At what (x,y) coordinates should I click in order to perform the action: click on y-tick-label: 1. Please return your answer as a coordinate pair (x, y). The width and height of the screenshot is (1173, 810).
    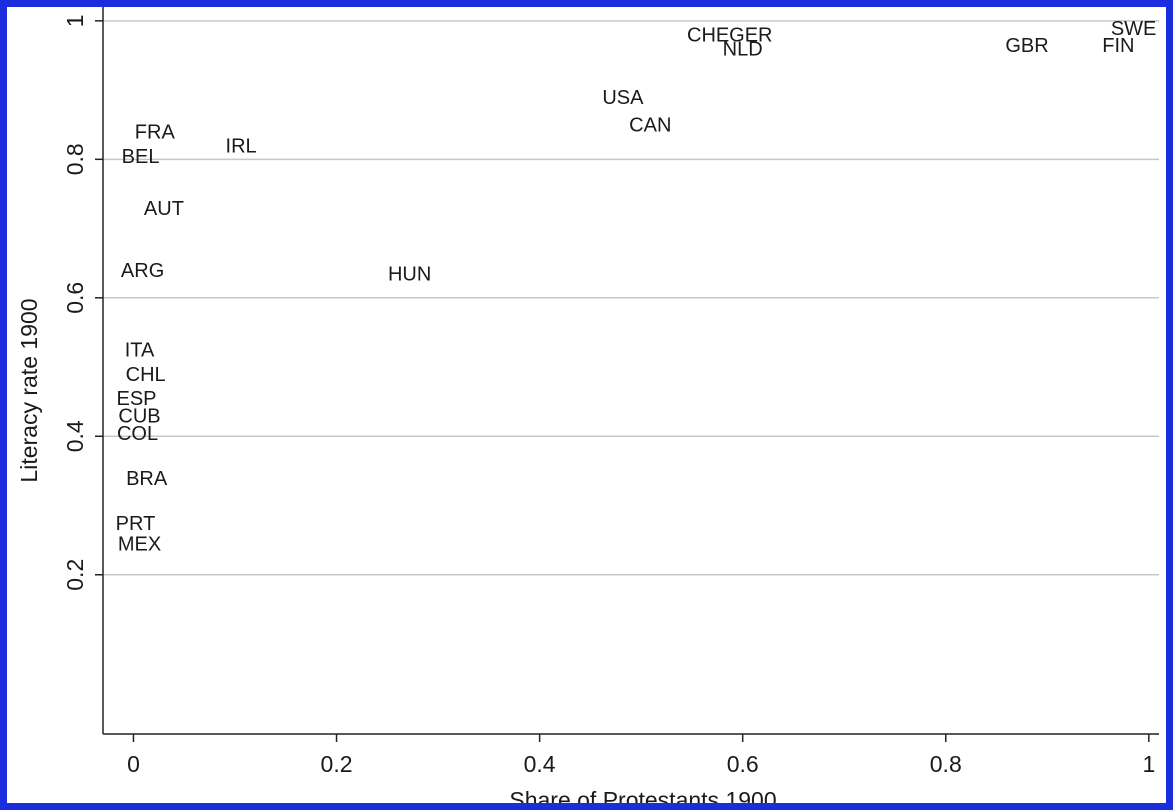
    Looking at the image, I should click on (75, 20).